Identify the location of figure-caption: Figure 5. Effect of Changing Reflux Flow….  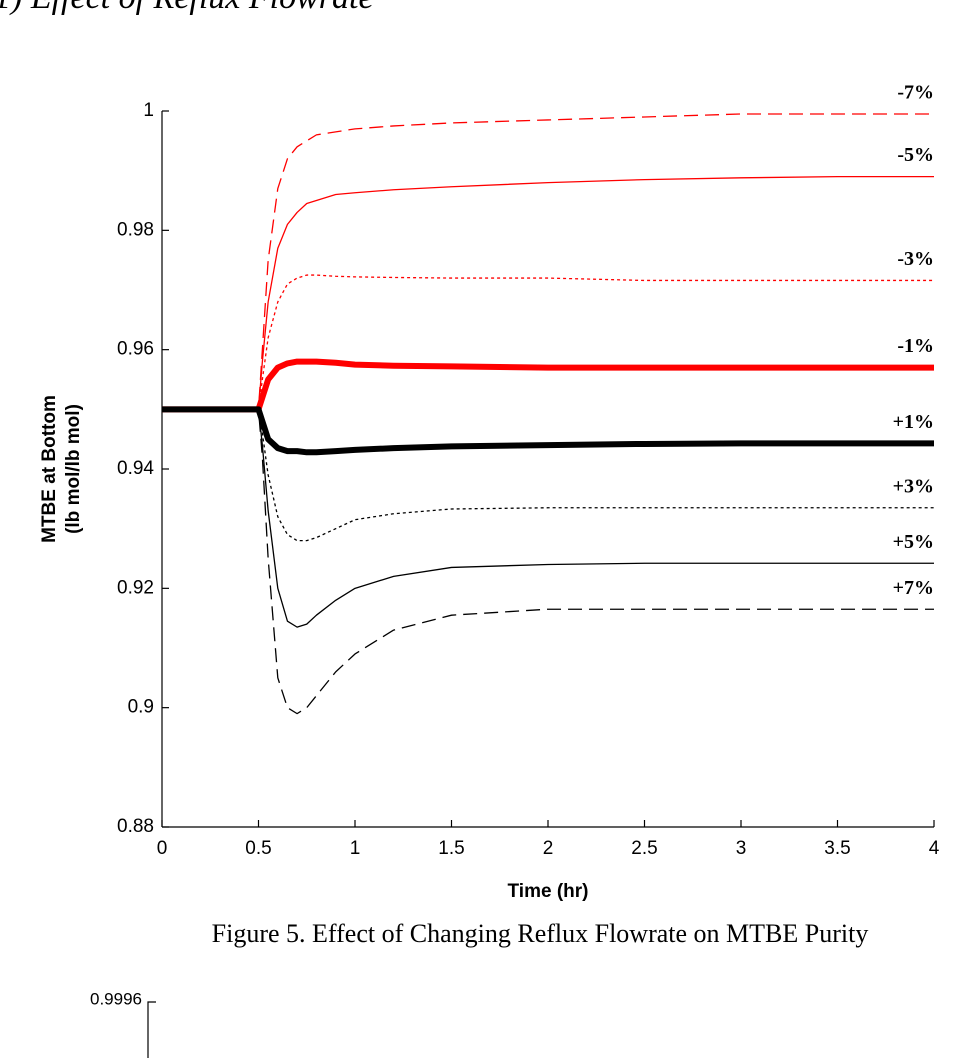
(540, 933).